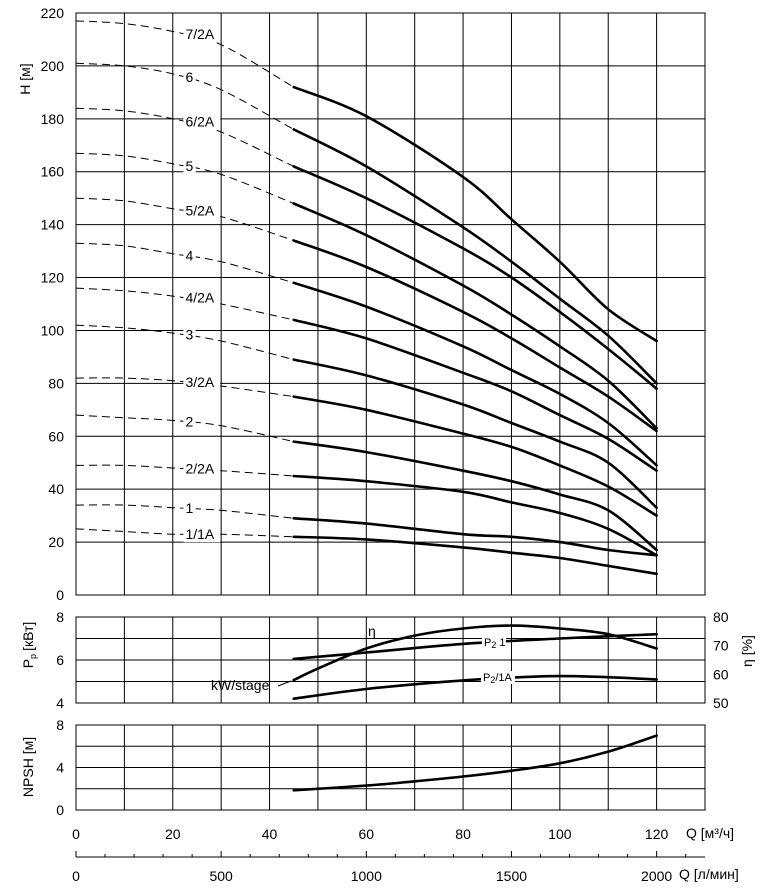 This screenshot has height=893, width=767. I want to click on p2-1a-curve-label: P2/1A, so click(498, 678).